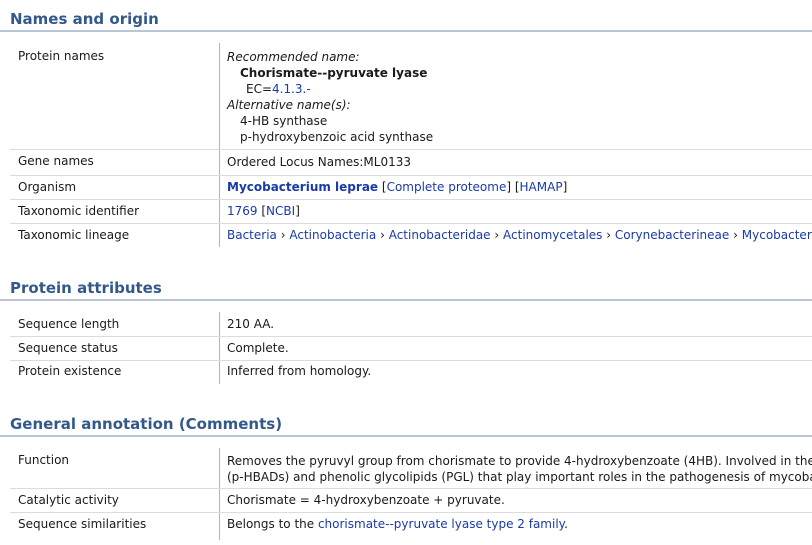 The image size is (812, 545). What do you see at coordinates (82, 524) in the screenshot?
I see `label-sequence-similarities: Sequence similarities` at bounding box center [82, 524].